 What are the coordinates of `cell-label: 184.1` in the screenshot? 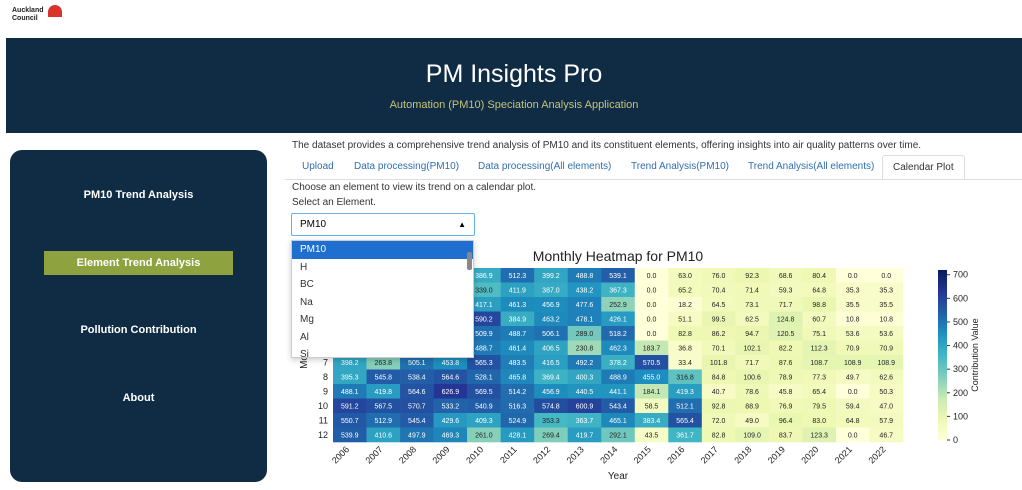 It's located at (652, 392).